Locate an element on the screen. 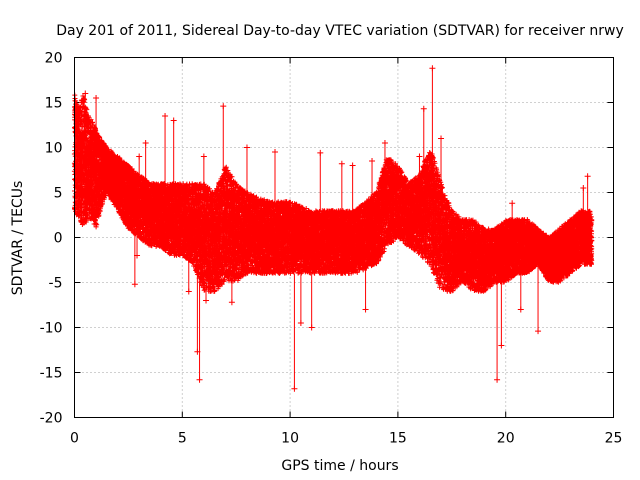 Image resolution: width=640 pixels, height=480 pixels. y-tick-label: 0 is located at coordinates (58, 239).